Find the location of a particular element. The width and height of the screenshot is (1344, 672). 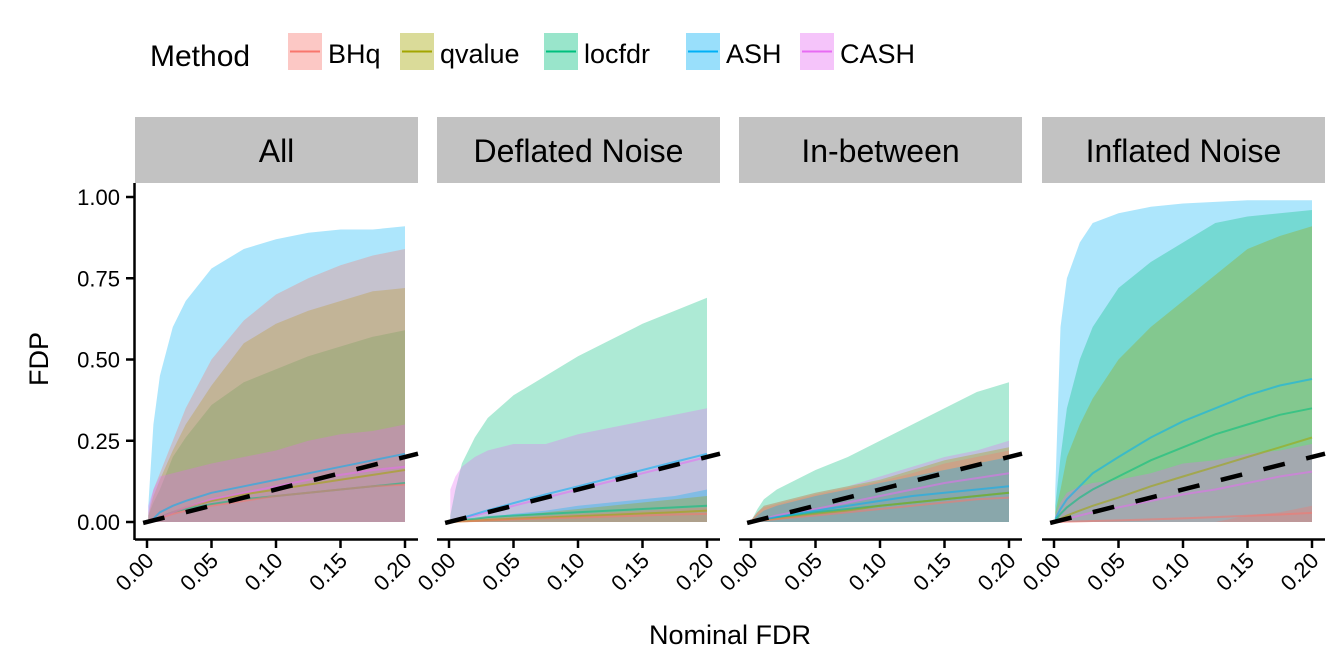

facet-strip-label: Deflated Noise is located at coordinates (579, 151).